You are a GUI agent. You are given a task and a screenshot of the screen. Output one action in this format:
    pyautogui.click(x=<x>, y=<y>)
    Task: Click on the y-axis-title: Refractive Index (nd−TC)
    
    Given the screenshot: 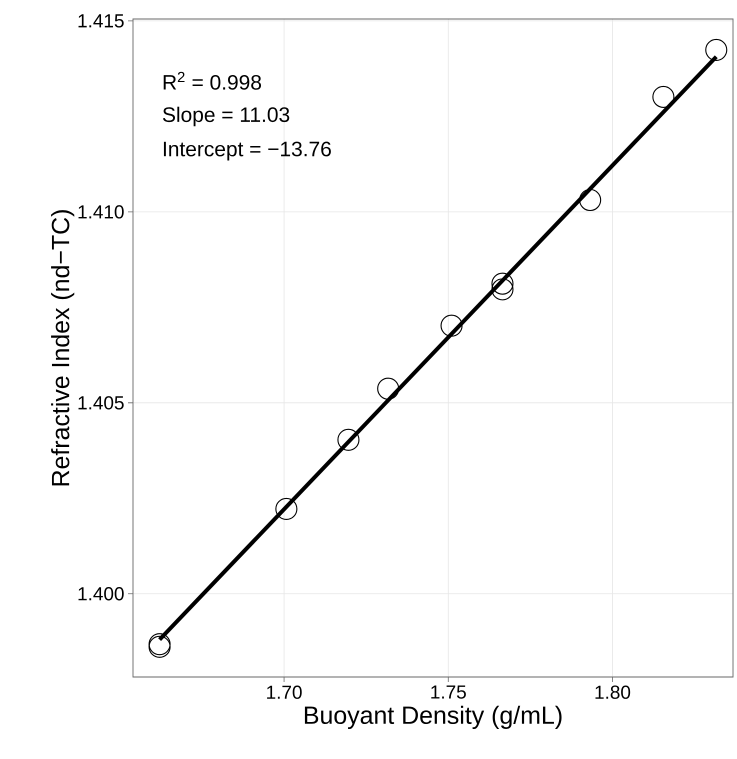 What is the action you would take?
    pyautogui.click(x=62, y=348)
    